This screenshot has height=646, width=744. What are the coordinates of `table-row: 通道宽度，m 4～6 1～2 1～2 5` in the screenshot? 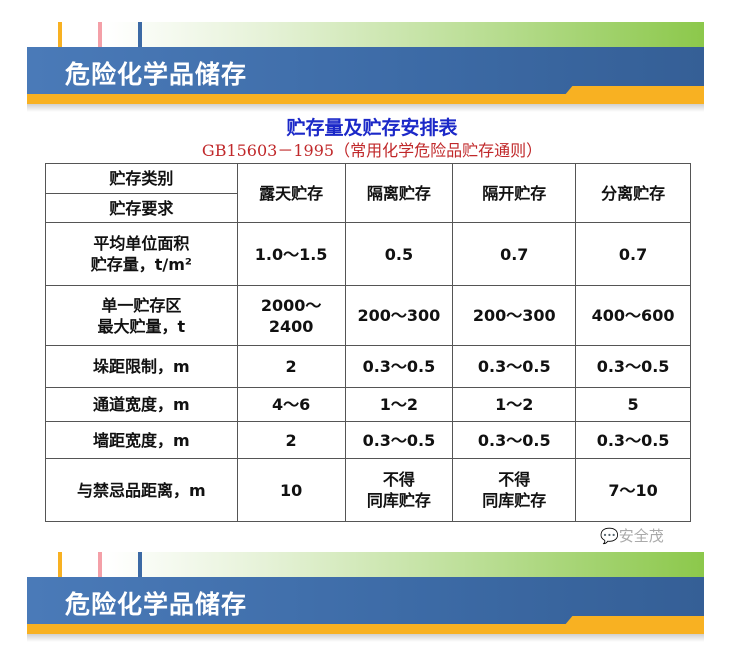 It's located at (368, 404).